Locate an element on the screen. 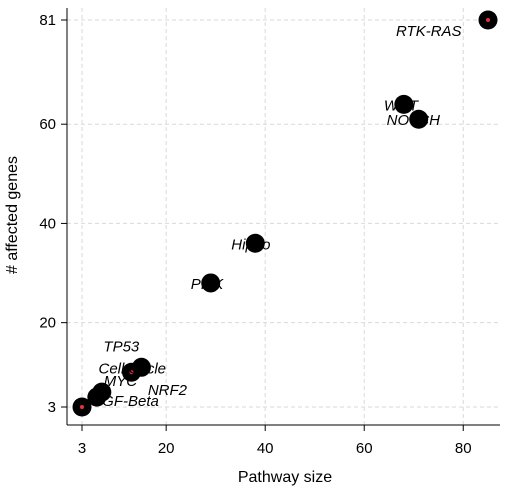 This screenshot has height=491, width=506. x-tick-label: 40 is located at coordinates (265, 448).